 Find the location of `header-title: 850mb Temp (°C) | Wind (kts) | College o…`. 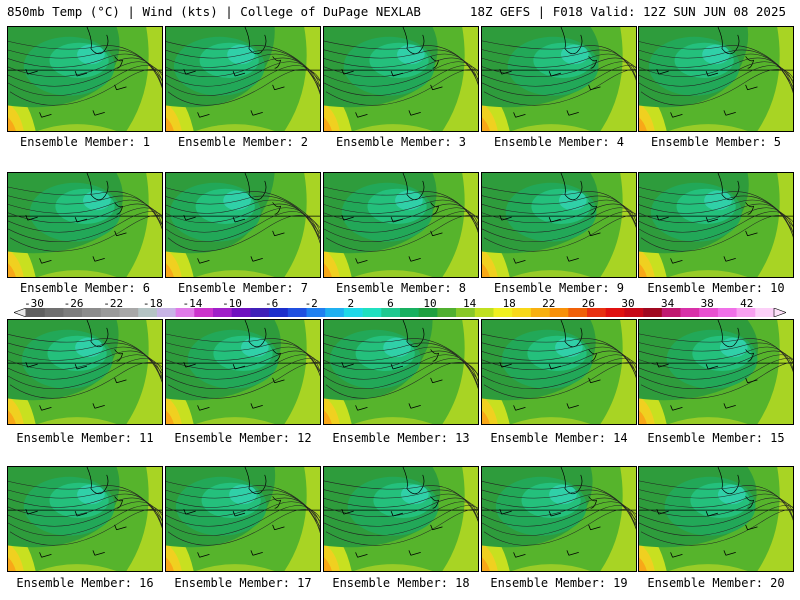

header-title: 850mb Temp (°C) | Wind (kts) | College o… is located at coordinates (214, 11).